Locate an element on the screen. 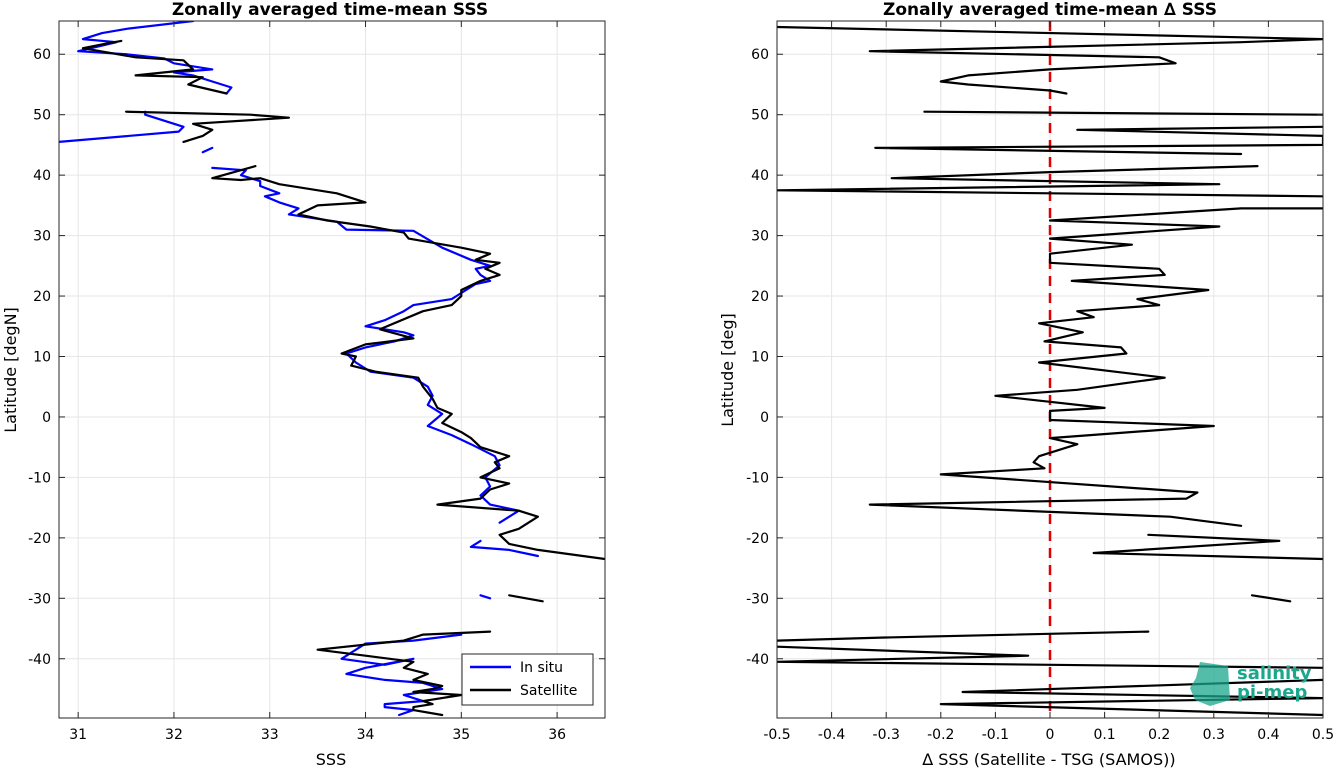 The width and height of the screenshot is (1336, 769). logo-line1: salinity is located at coordinates (1274, 673).